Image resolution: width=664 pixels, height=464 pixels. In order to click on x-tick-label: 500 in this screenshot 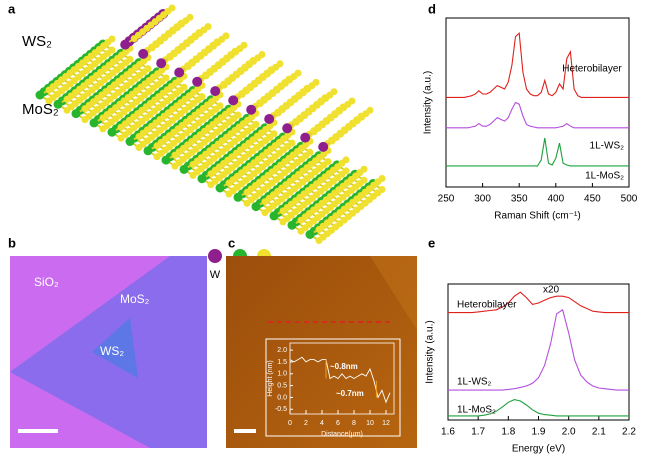, I will do `click(629, 199)`.